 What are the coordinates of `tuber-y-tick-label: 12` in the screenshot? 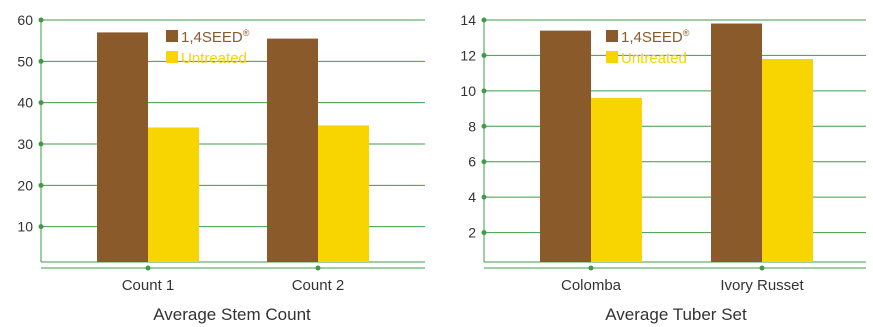 It's located at (468, 55).